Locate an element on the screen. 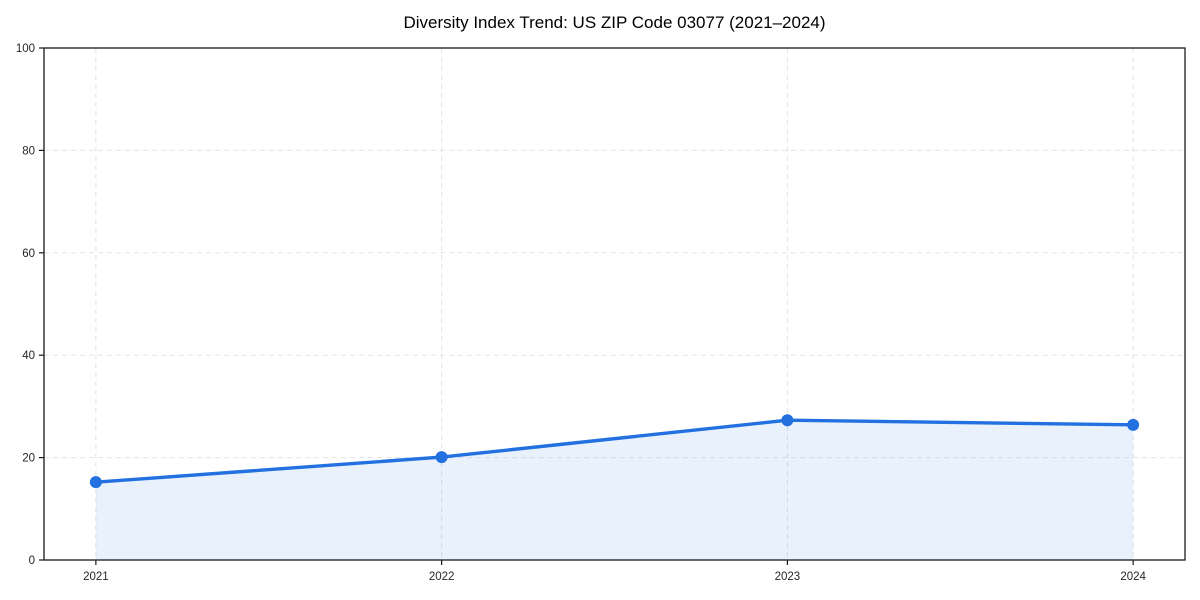 This screenshot has width=1200, height=600. x-tick-label: 2021 is located at coordinates (96, 577).